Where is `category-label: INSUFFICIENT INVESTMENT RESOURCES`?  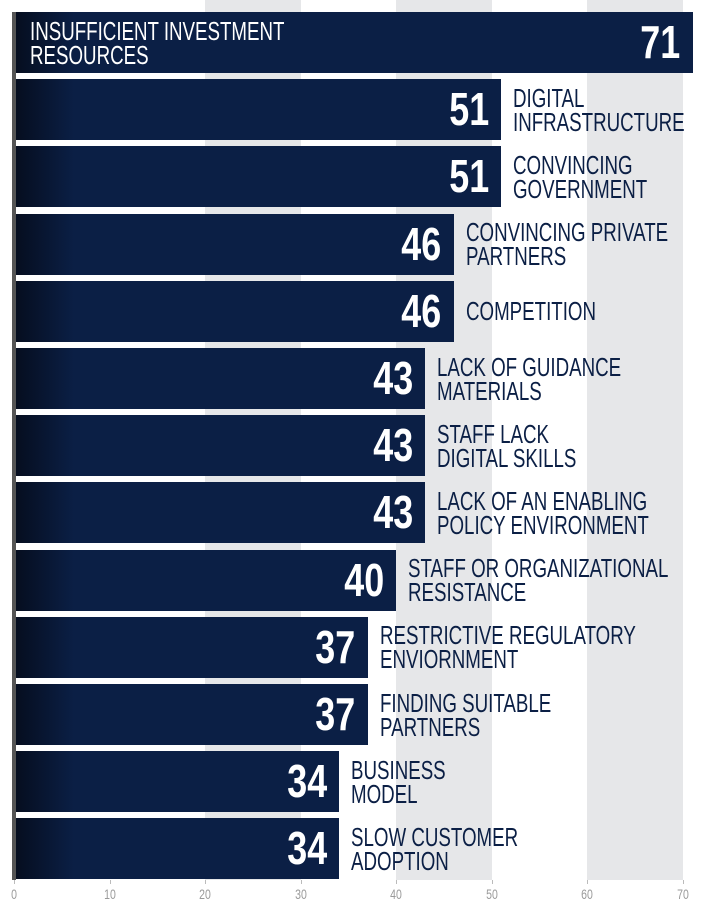
category-label: INSUFFICIENT INVESTMENT RESOURCES is located at coordinates (157, 42).